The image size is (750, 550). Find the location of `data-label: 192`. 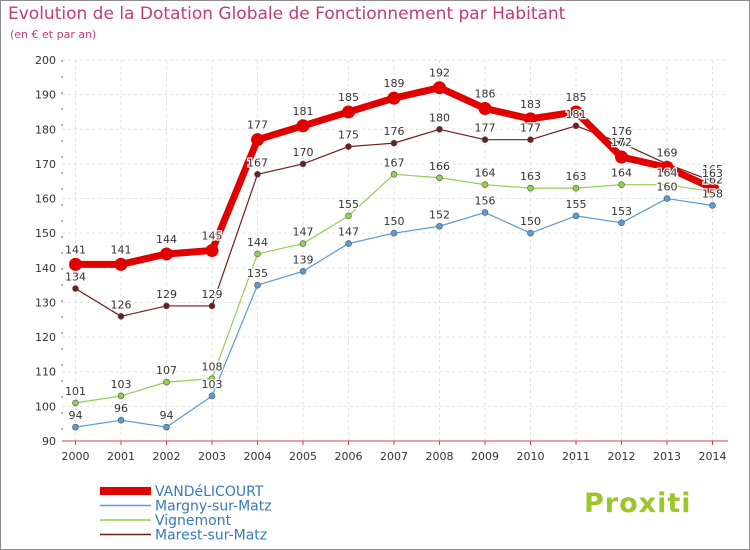

data-label: 192 is located at coordinates (439, 73).